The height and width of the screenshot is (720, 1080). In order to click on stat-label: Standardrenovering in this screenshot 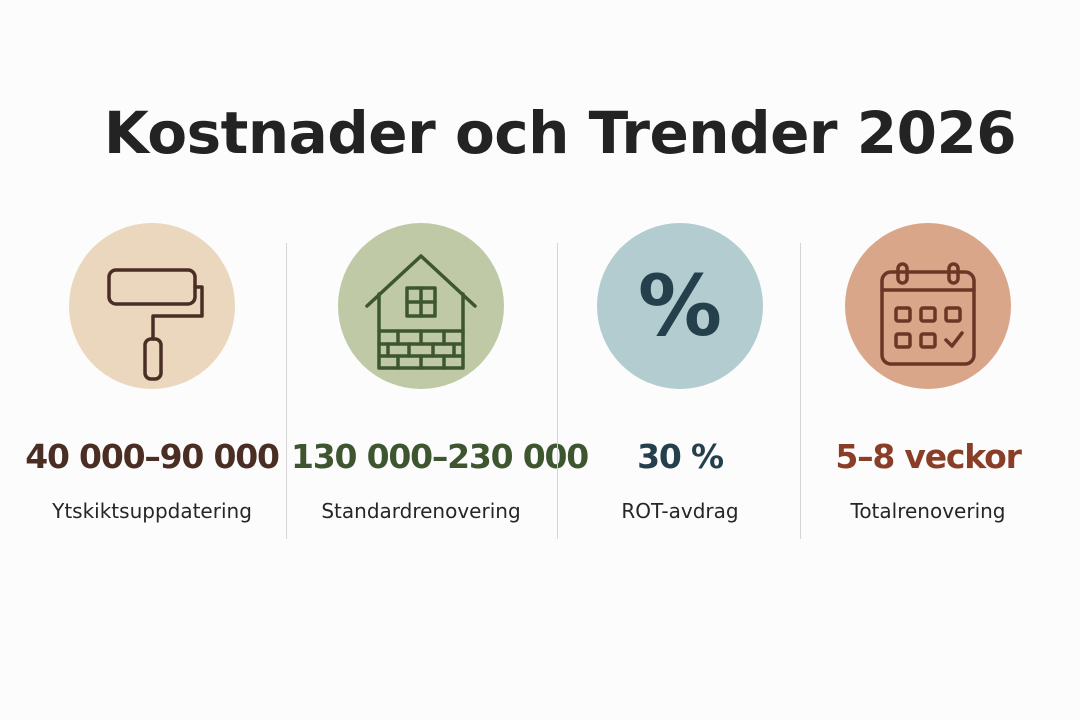, I will do `click(421, 511)`.